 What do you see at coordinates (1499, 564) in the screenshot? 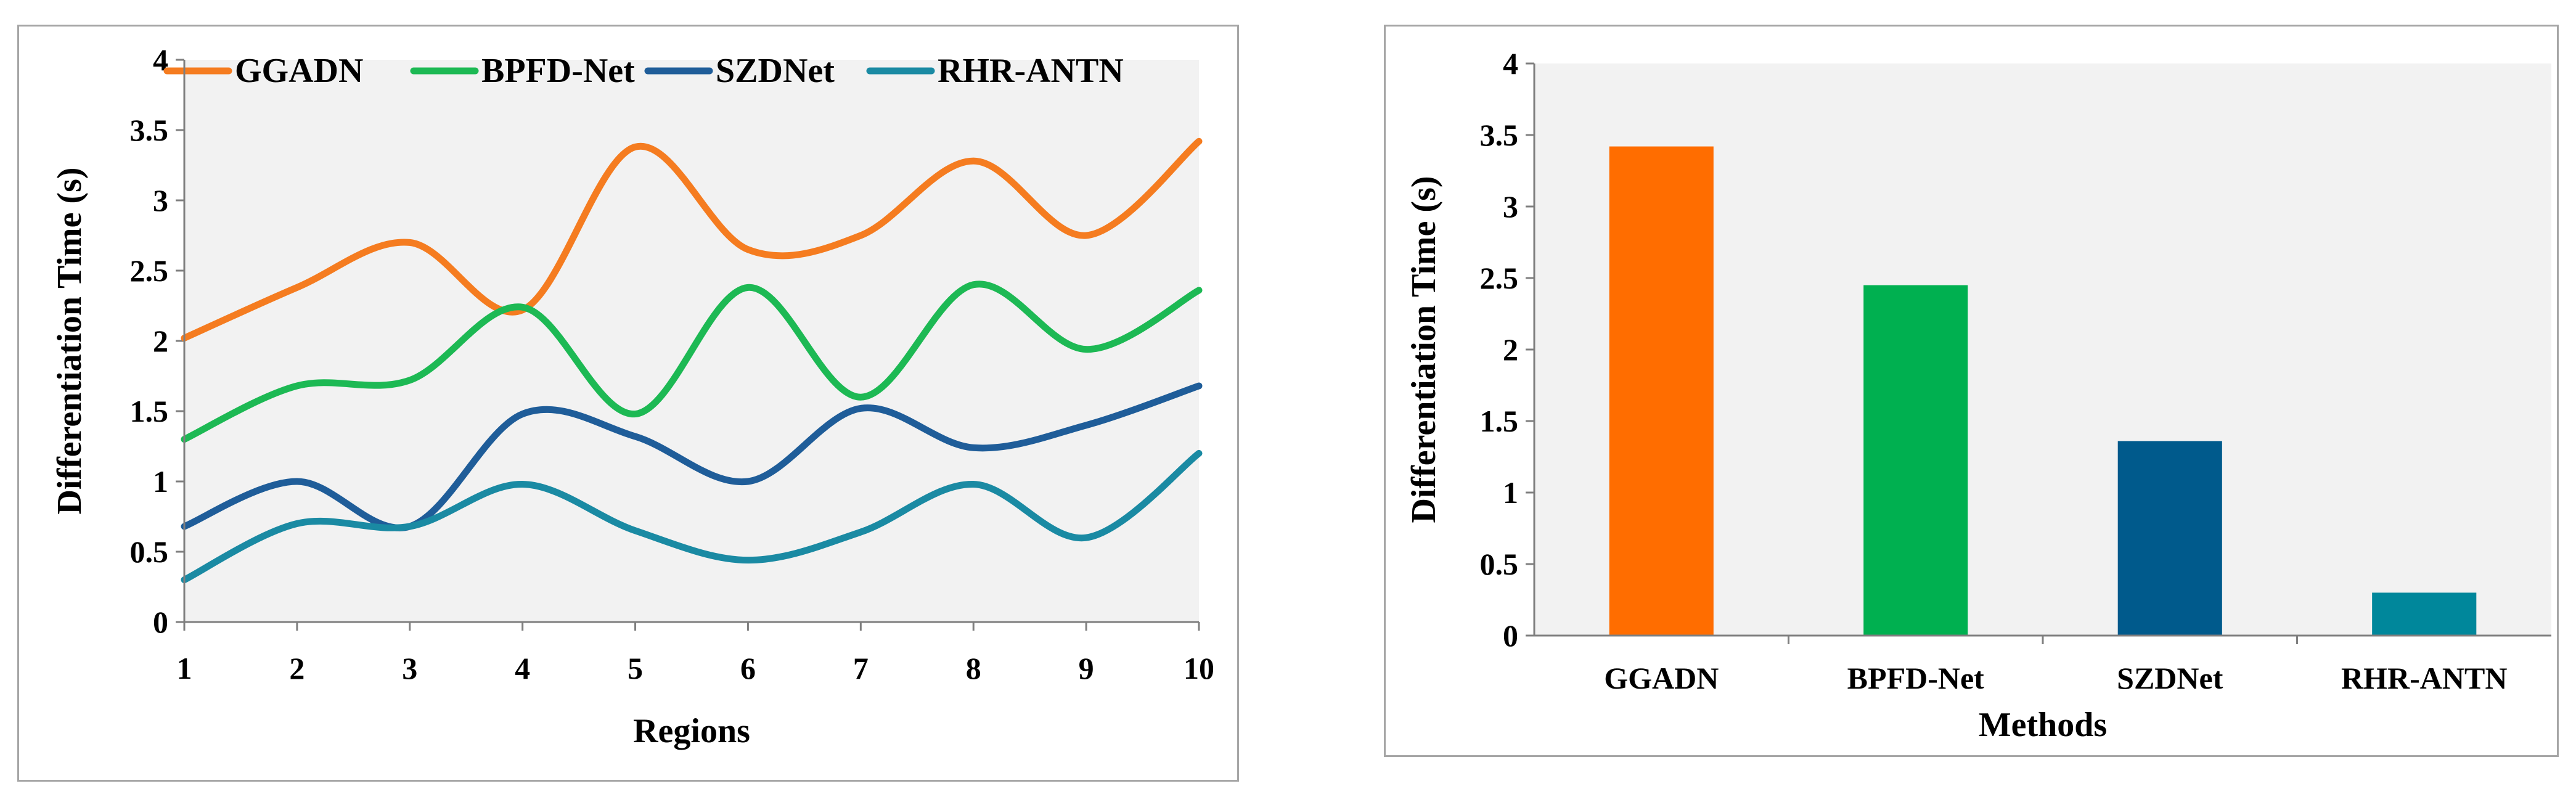
I see `bar-y-tick-label: 0.5` at bounding box center [1499, 564].